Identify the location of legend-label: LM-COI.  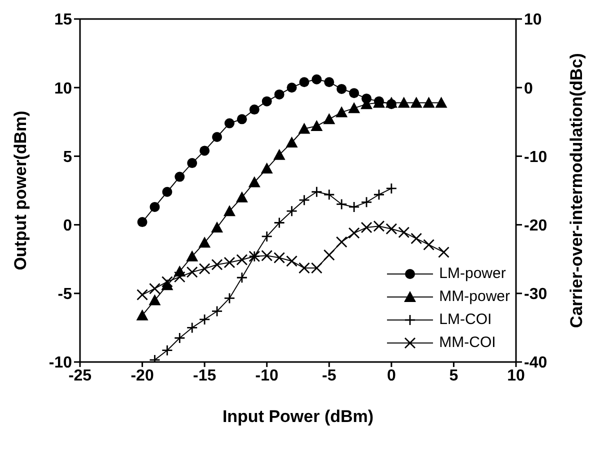
(465, 319).